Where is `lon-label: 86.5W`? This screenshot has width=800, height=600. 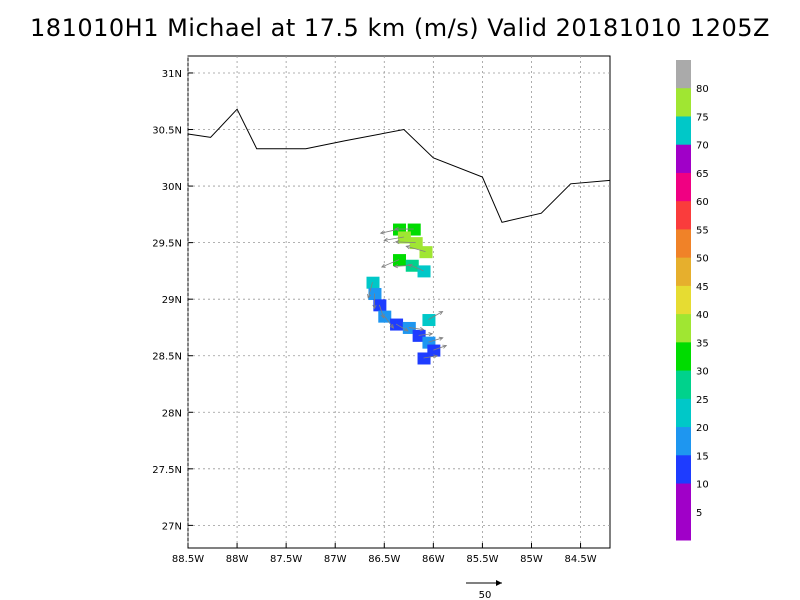 lon-label: 86.5W is located at coordinates (384, 559).